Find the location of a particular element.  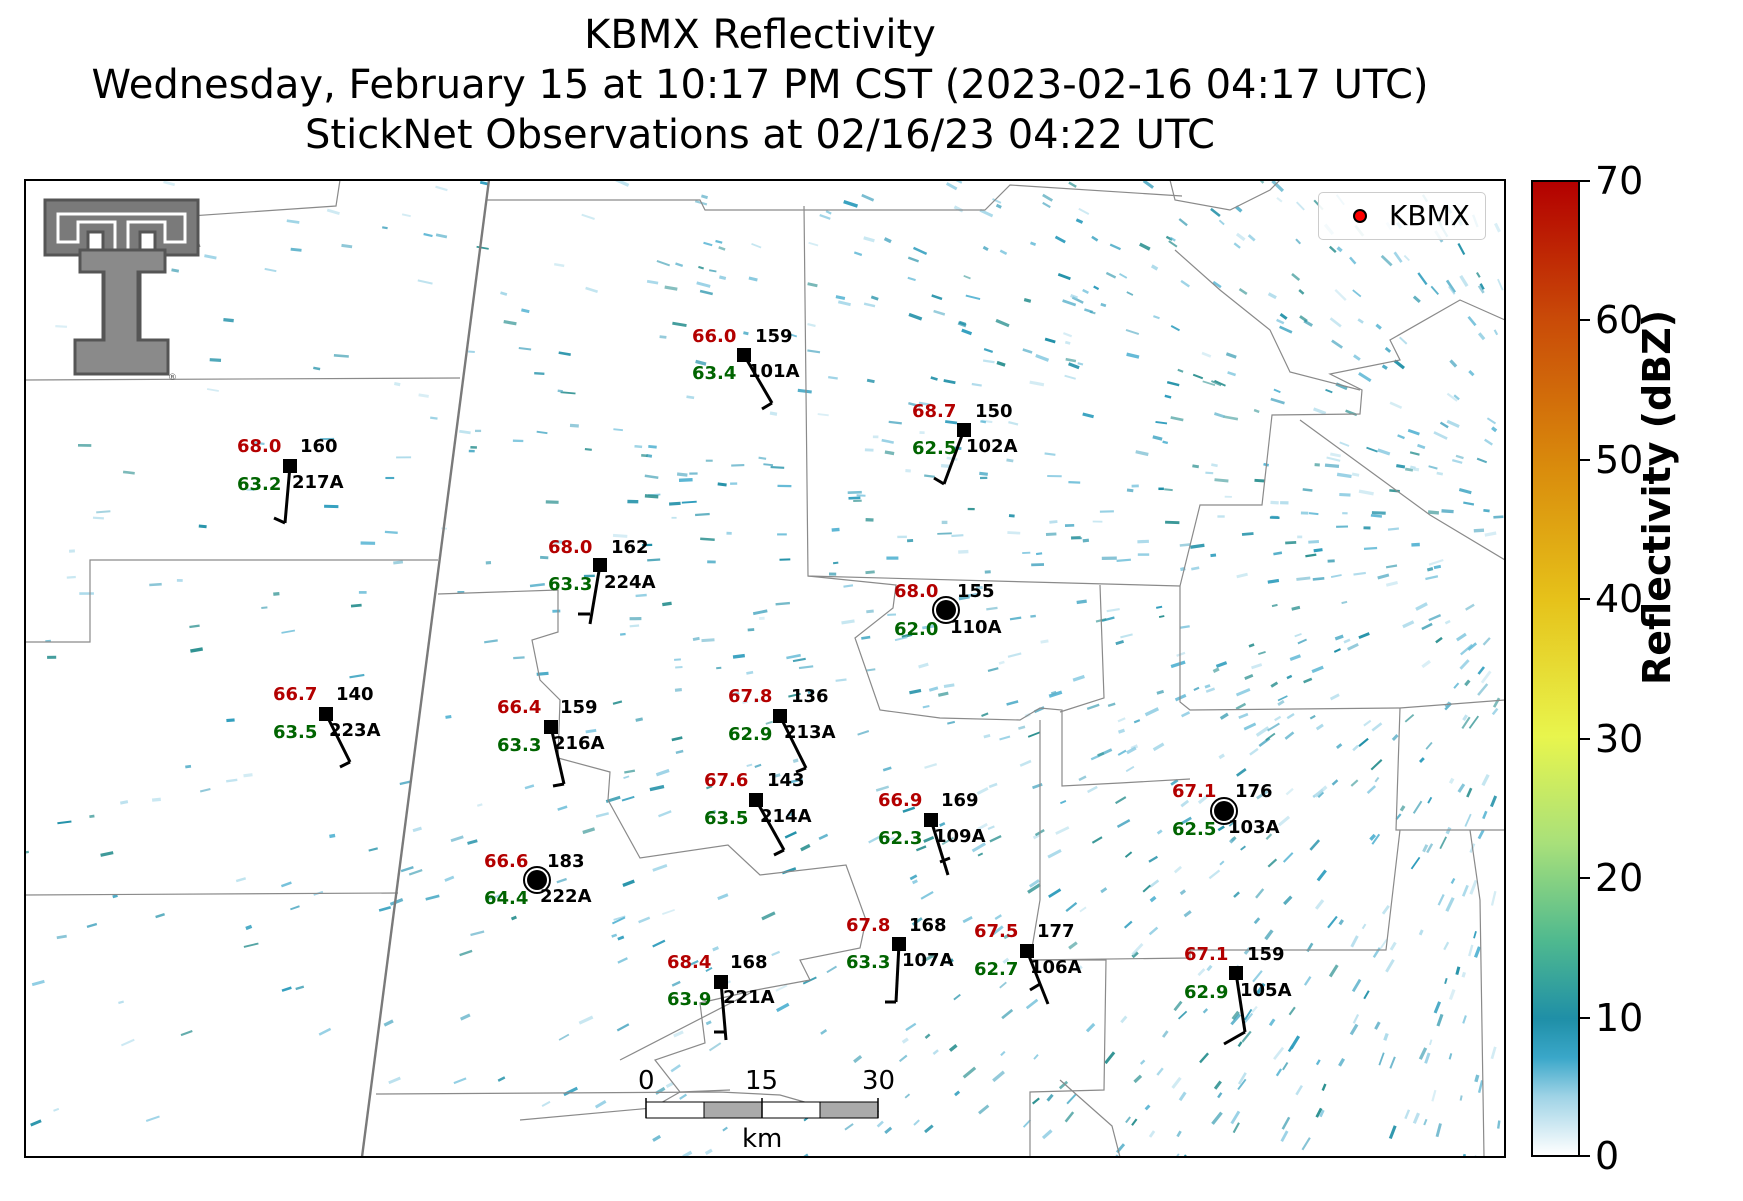

station-213A: 67.8 136 62.9 213A is located at coordinates (782, 730).